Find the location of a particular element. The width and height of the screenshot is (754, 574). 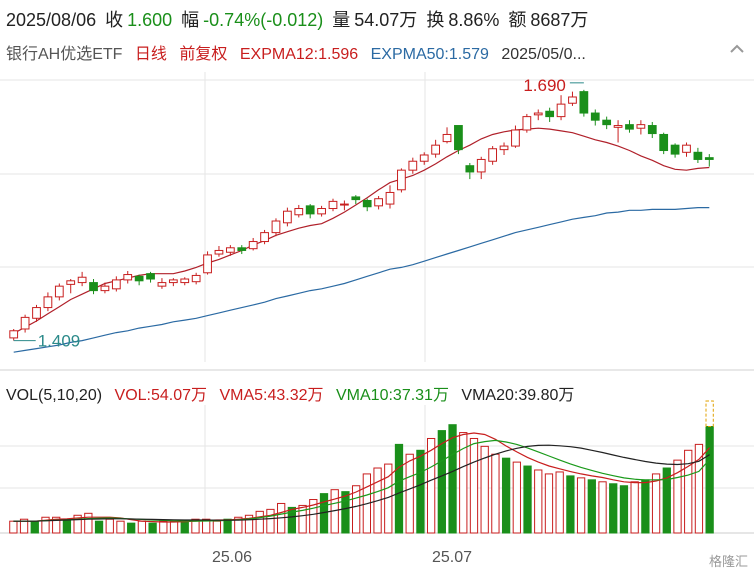

x-tick-label: 25.06 is located at coordinates (232, 557).